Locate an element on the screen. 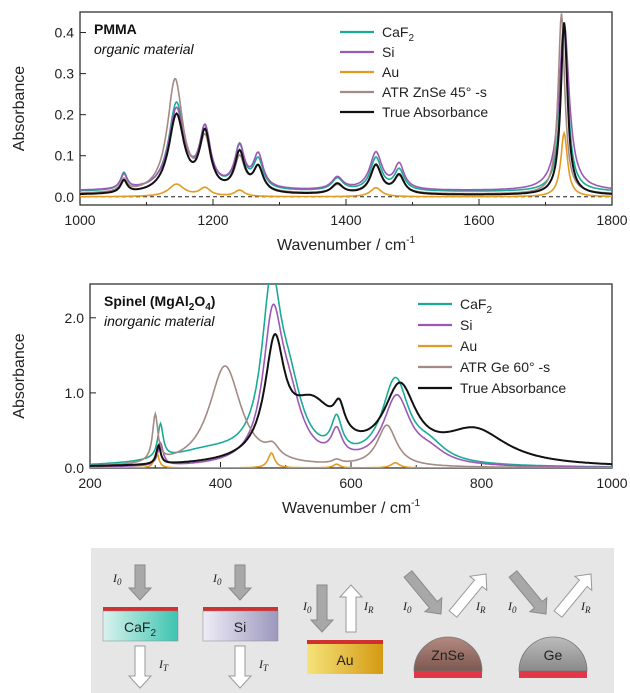  y-tick-label: 0.1 is located at coordinates (65, 156).